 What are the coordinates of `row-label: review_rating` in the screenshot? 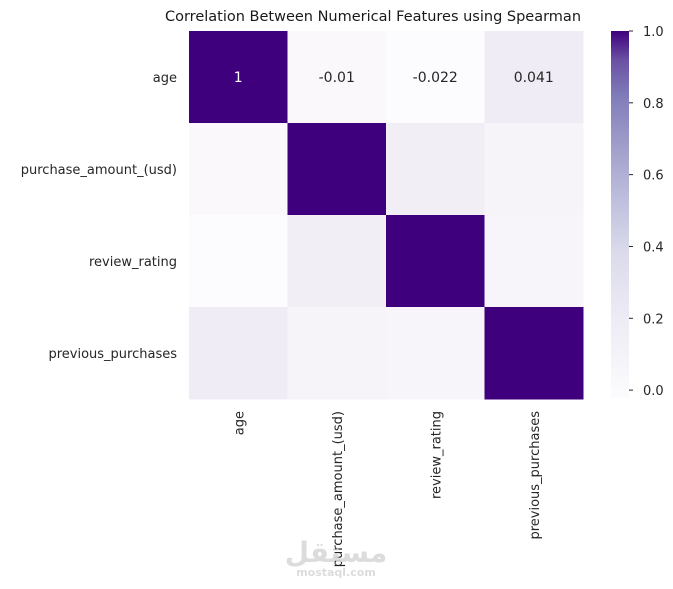 It's located at (133, 262).